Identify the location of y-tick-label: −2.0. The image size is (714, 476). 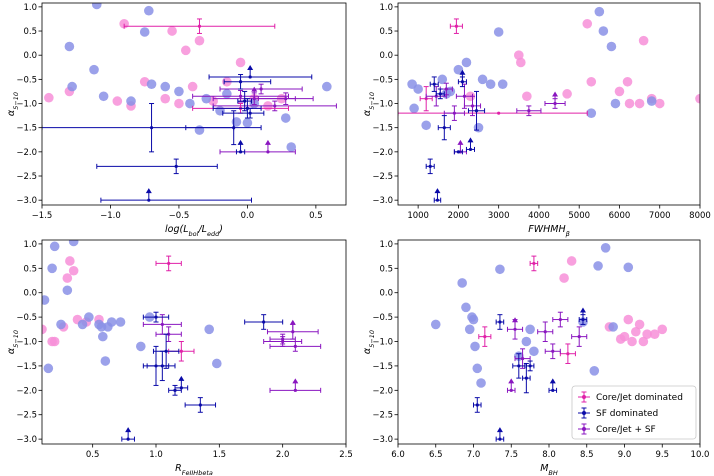
(382, 153).